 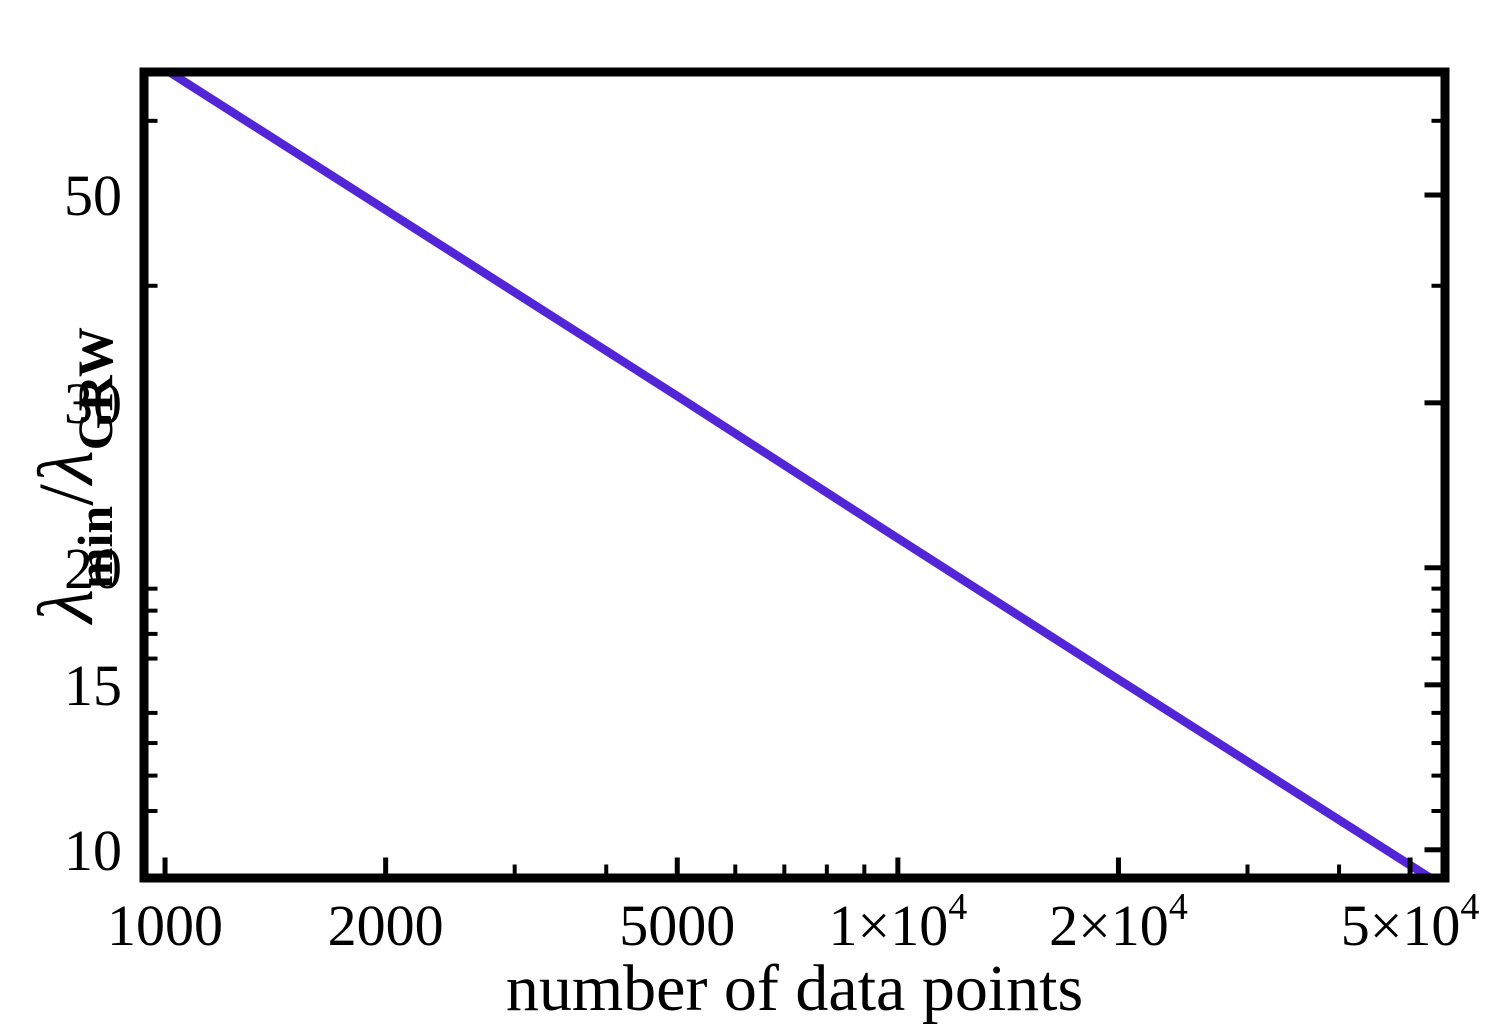 What do you see at coordinates (93, 403) in the screenshot?
I see `y-tick-label: 30` at bounding box center [93, 403].